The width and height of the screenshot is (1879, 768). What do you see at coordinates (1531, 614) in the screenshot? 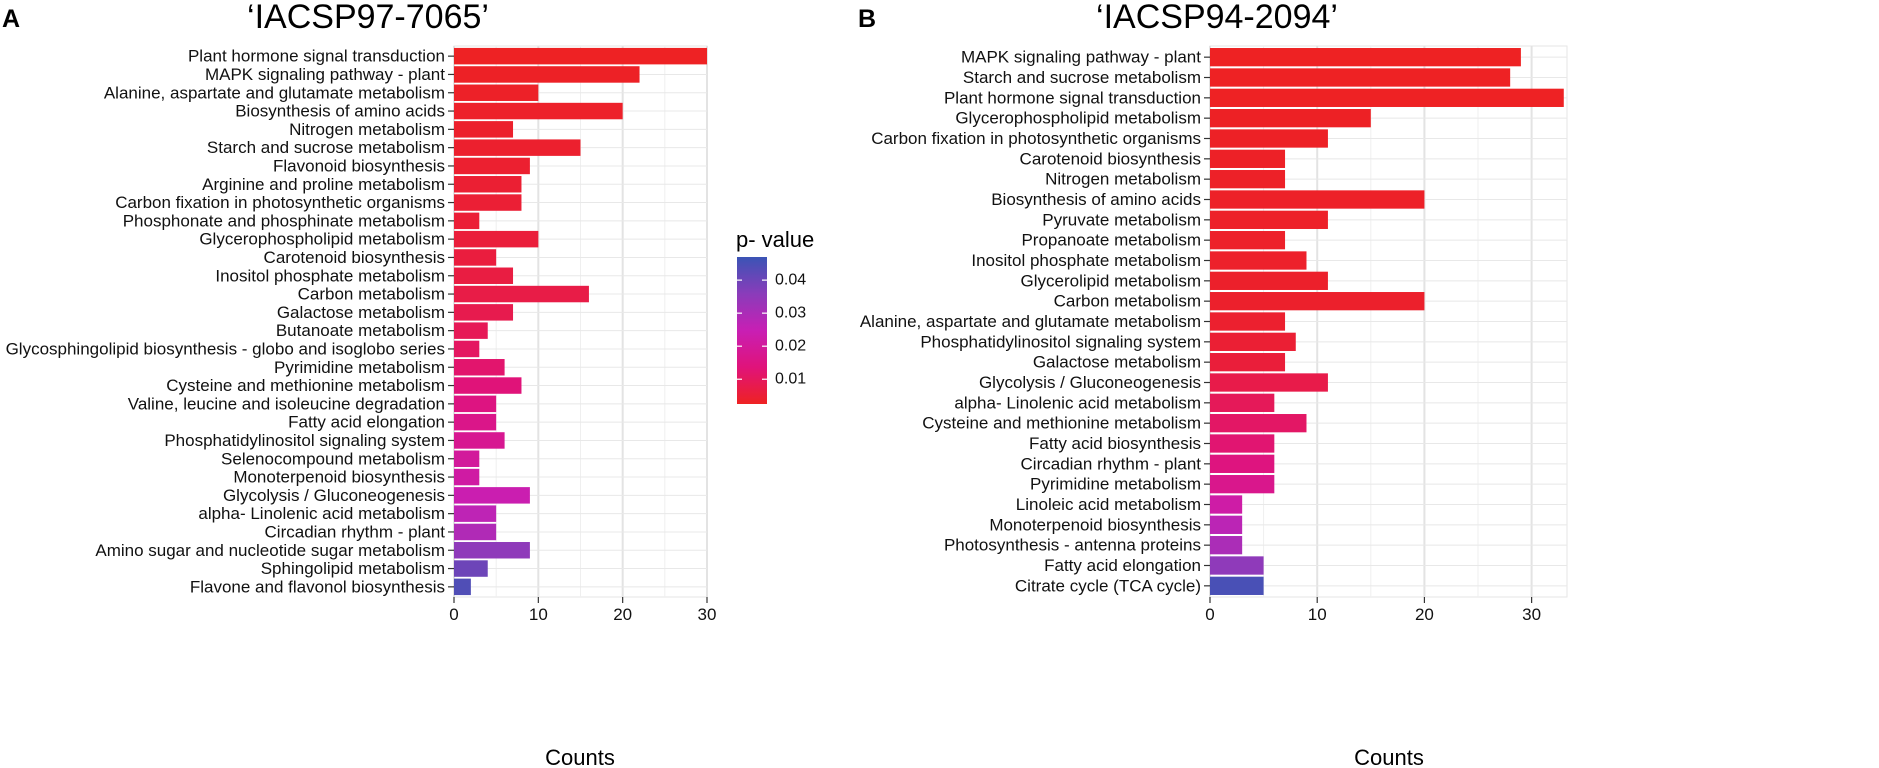
I see `panel-b-xtick-label: 30` at bounding box center [1531, 614].